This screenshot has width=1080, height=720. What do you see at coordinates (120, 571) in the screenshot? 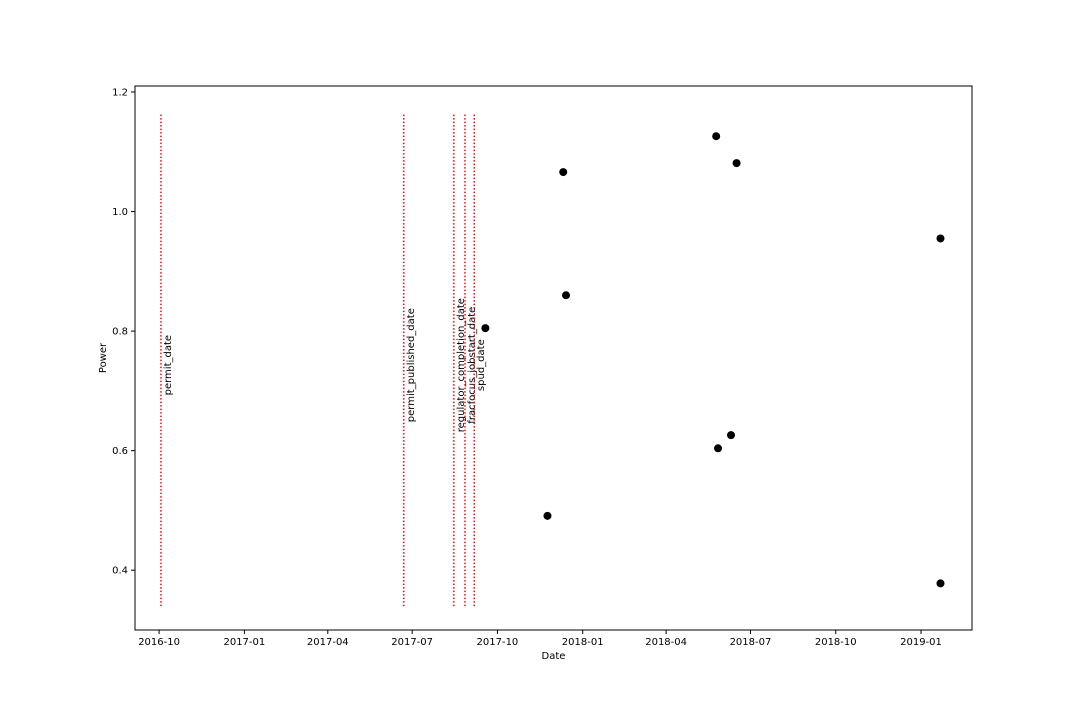
I see `y-tick-label: 0.4` at bounding box center [120, 571].